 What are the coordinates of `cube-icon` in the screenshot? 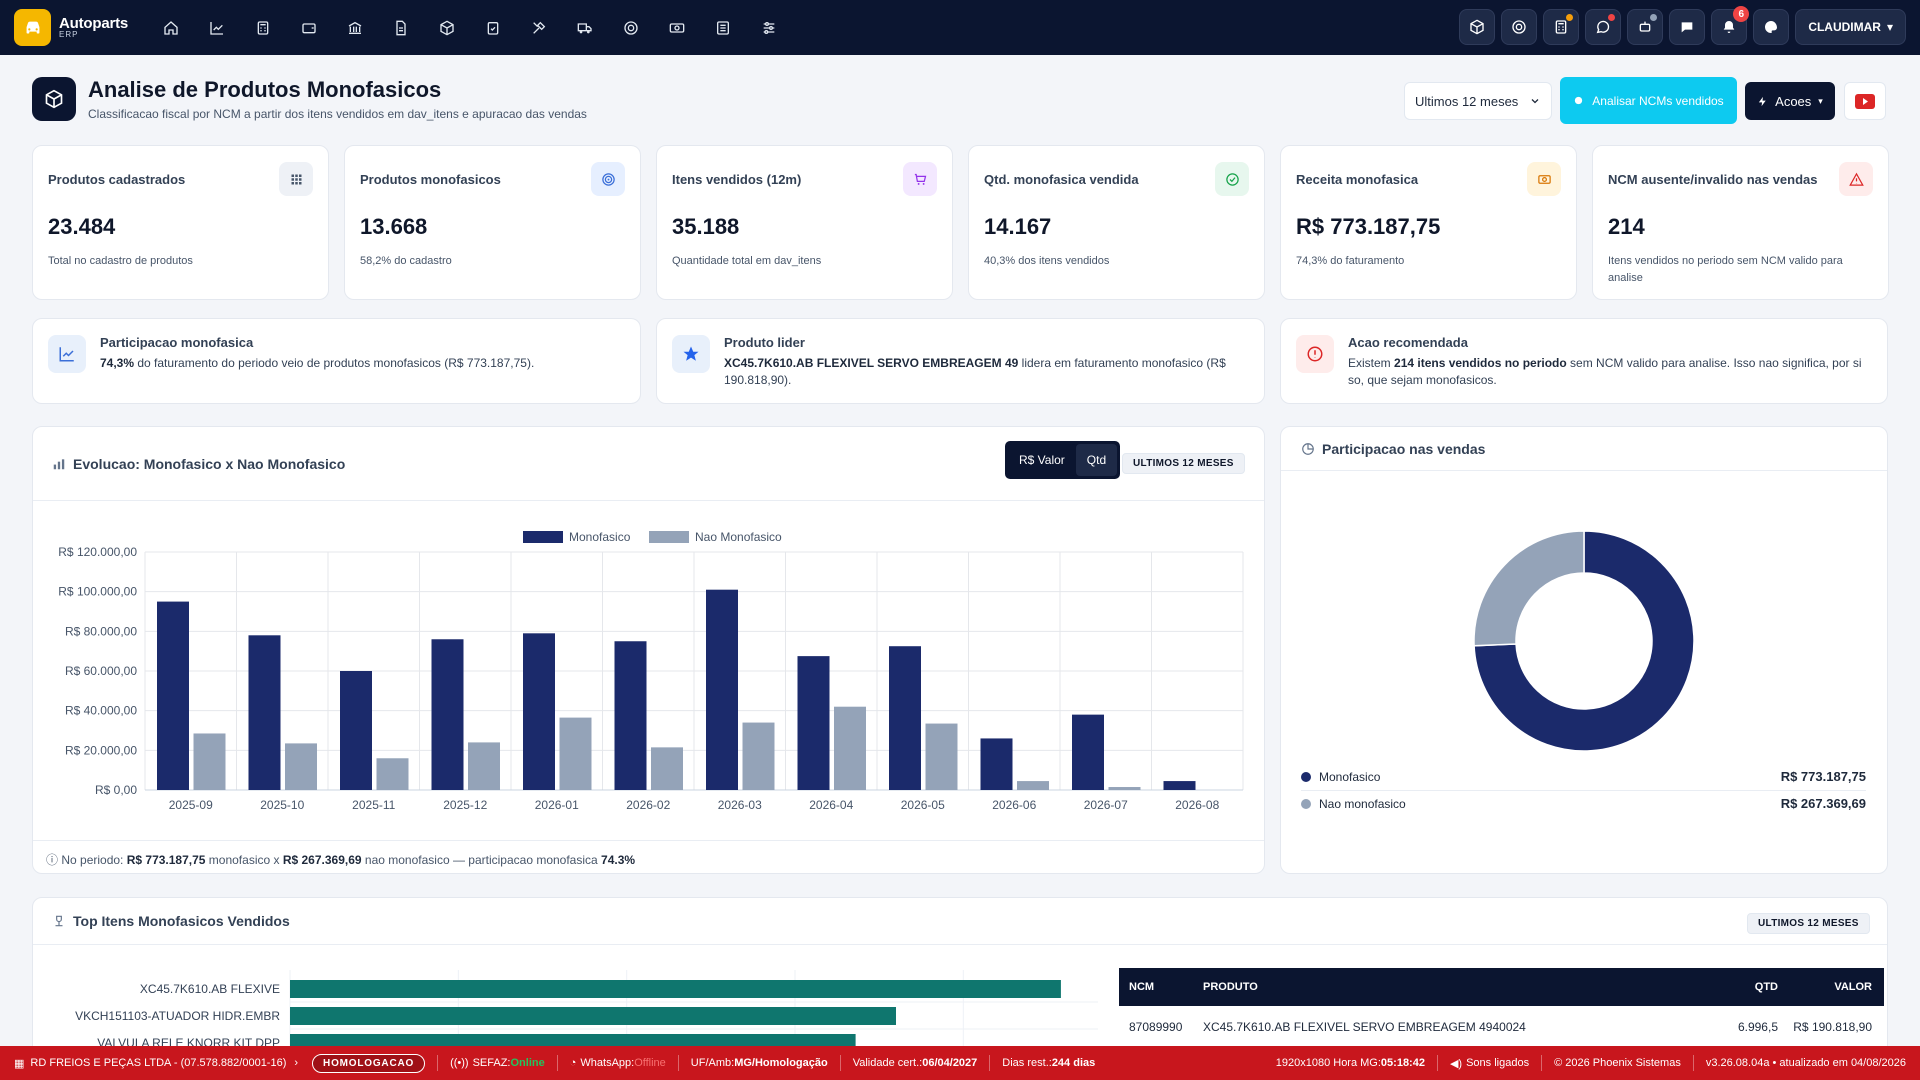 It's located at (1477, 27).